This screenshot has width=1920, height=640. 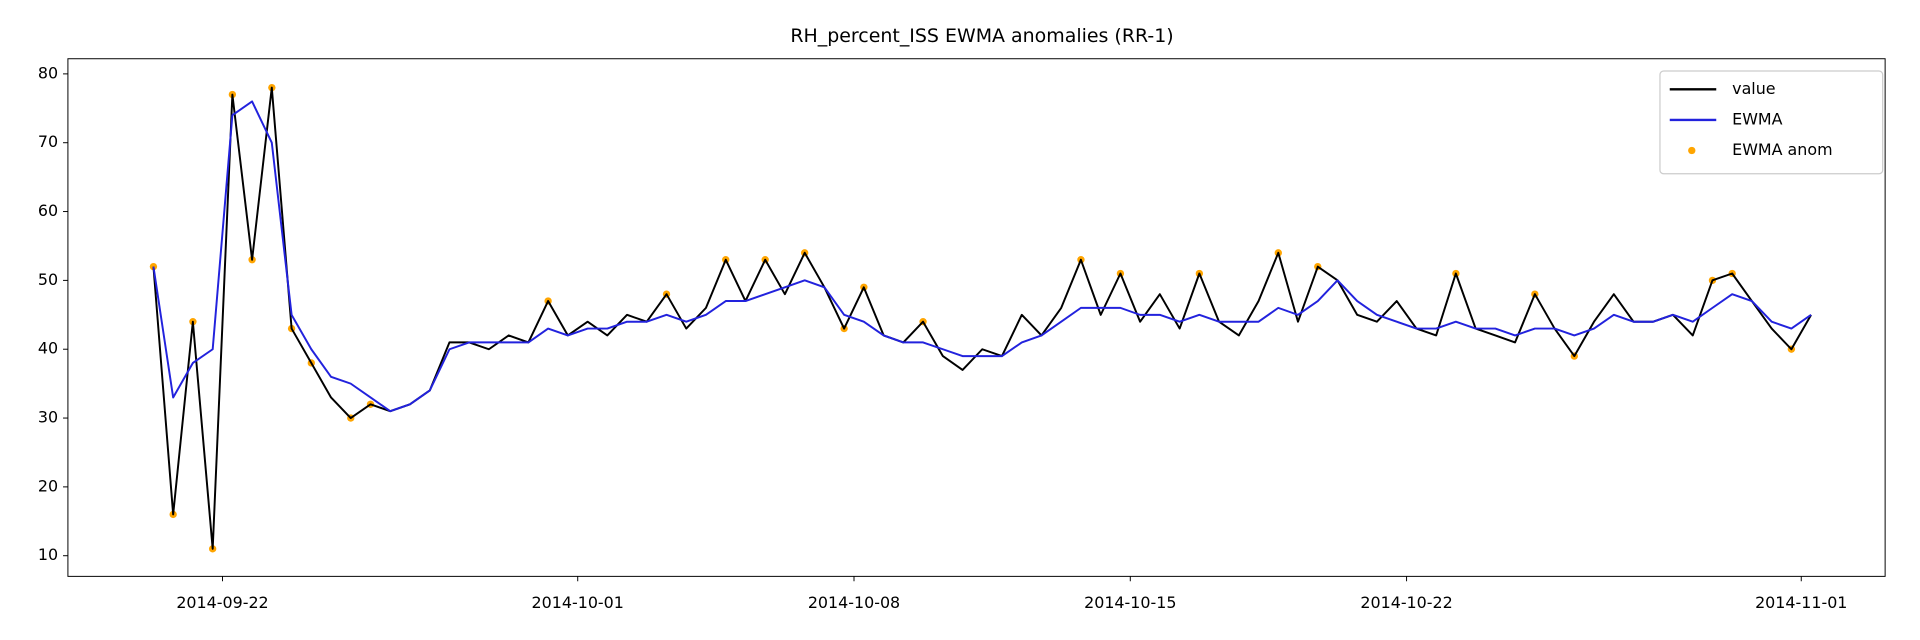 What do you see at coordinates (578, 602) in the screenshot?
I see `x-tick-label: 2014-10-01` at bounding box center [578, 602].